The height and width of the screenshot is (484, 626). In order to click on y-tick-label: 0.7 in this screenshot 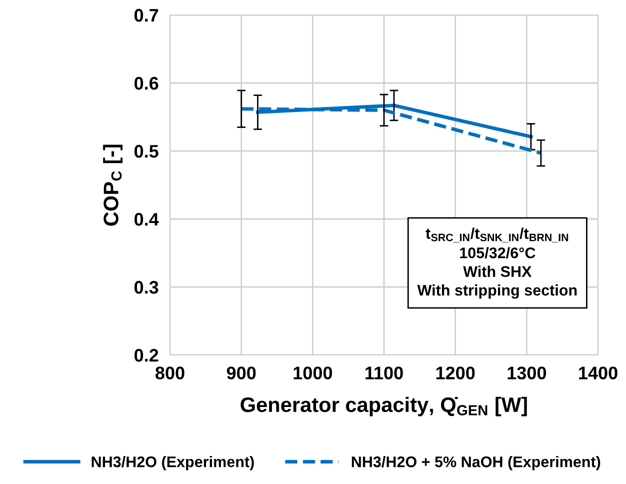, I will do `click(146, 15)`.